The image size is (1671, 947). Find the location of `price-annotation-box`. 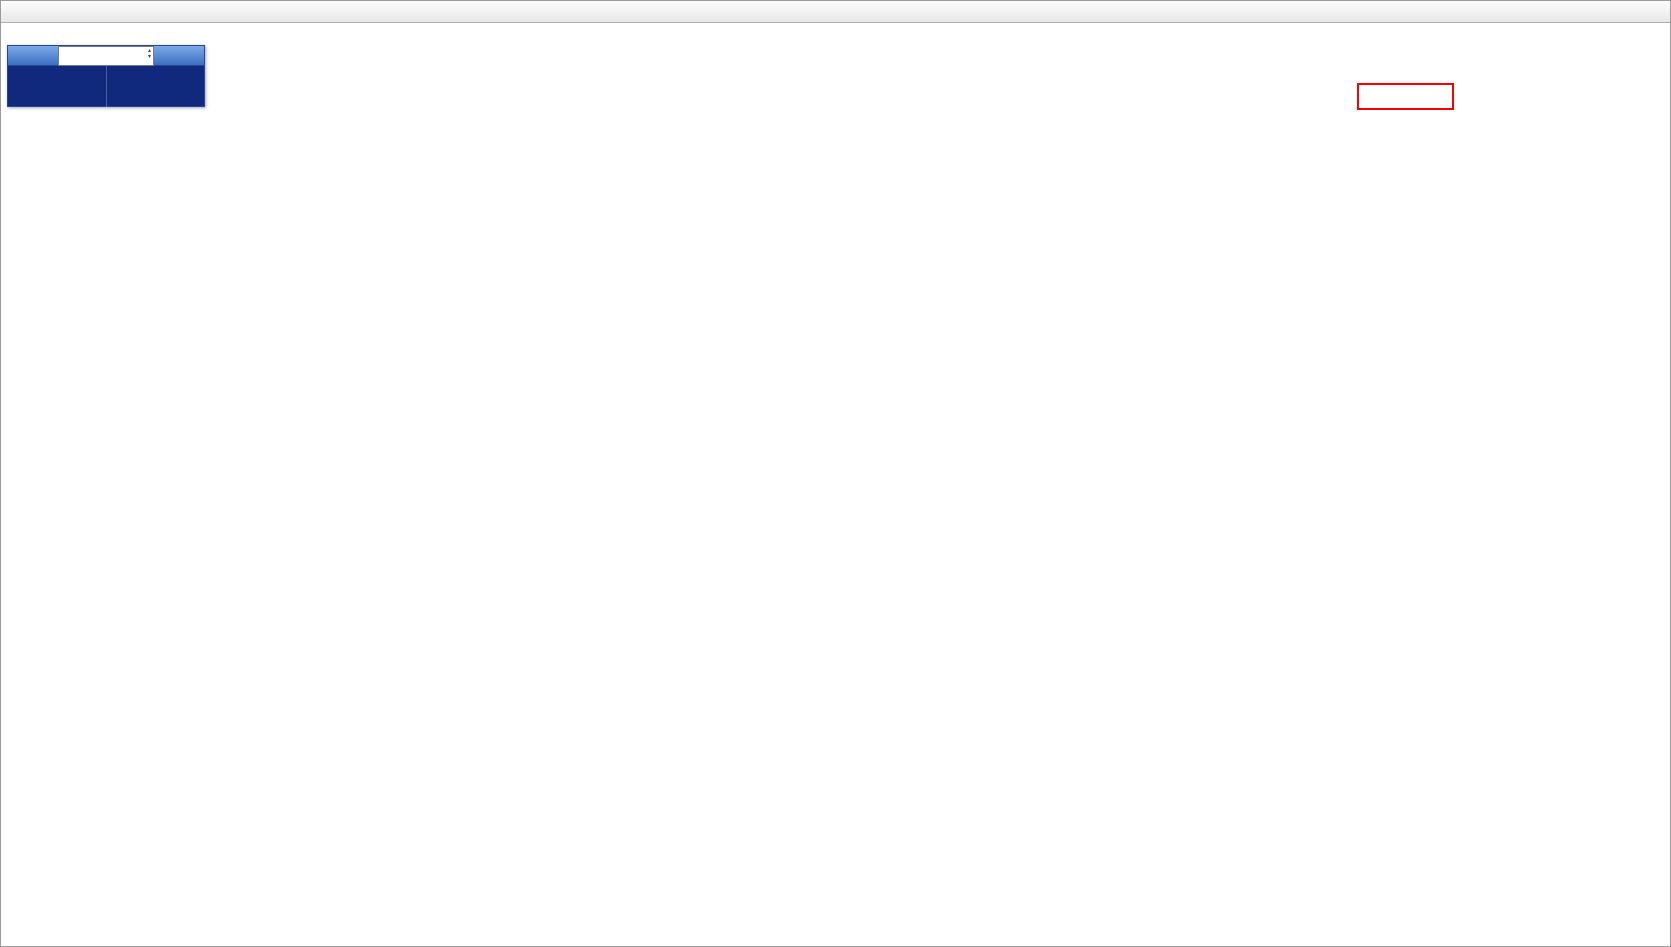

price-annotation-box is located at coordinates (1405, 96).